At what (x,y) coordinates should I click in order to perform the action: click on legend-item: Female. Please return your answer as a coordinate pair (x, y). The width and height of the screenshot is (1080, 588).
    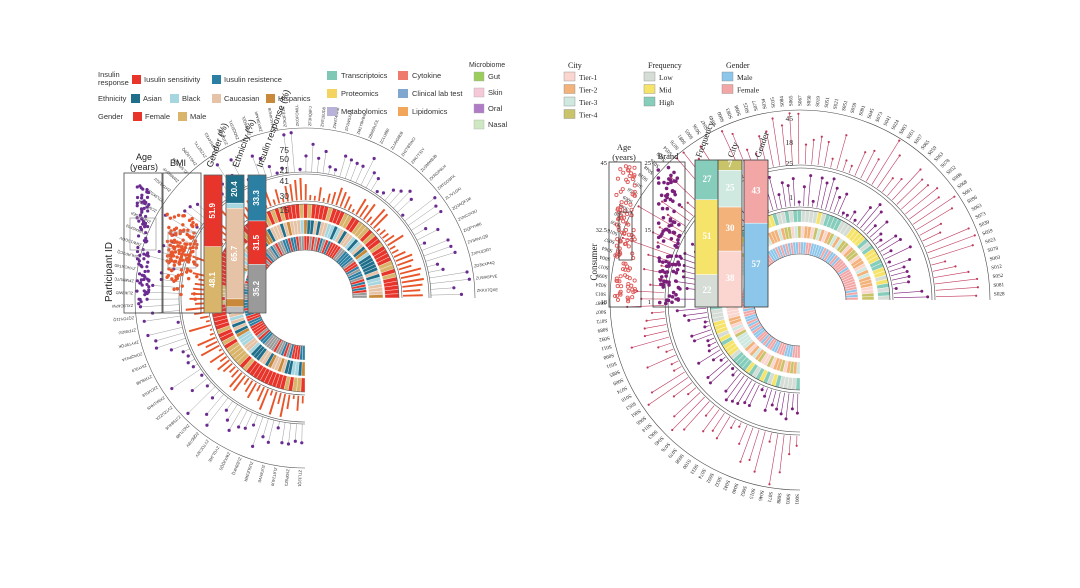
    Looking at the image, I should click on (157, 116).